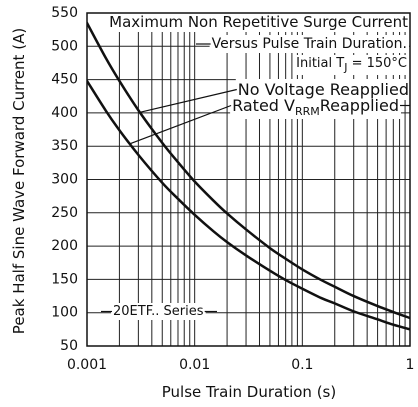 The width and height of the screenshot is (418, 407). I want to click on legend-label-rated-tail: Reapplied, so click(359, 105).